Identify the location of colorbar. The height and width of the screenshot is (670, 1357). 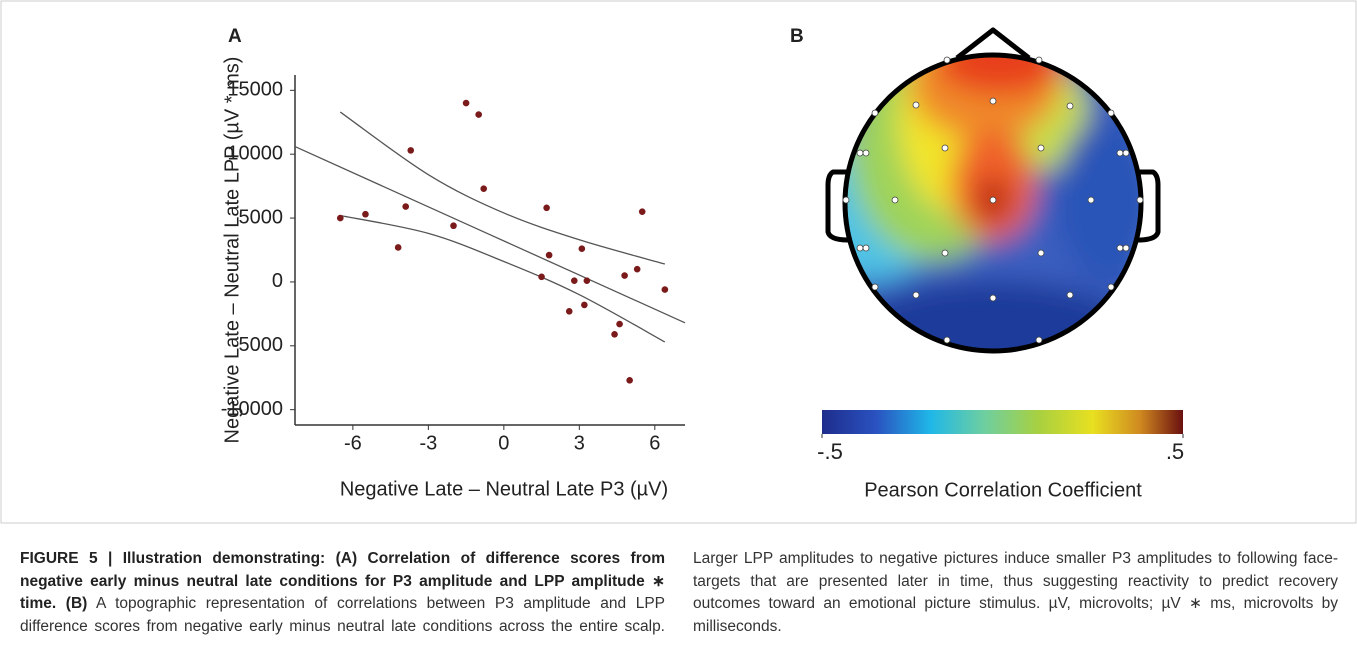
(1002, 422).